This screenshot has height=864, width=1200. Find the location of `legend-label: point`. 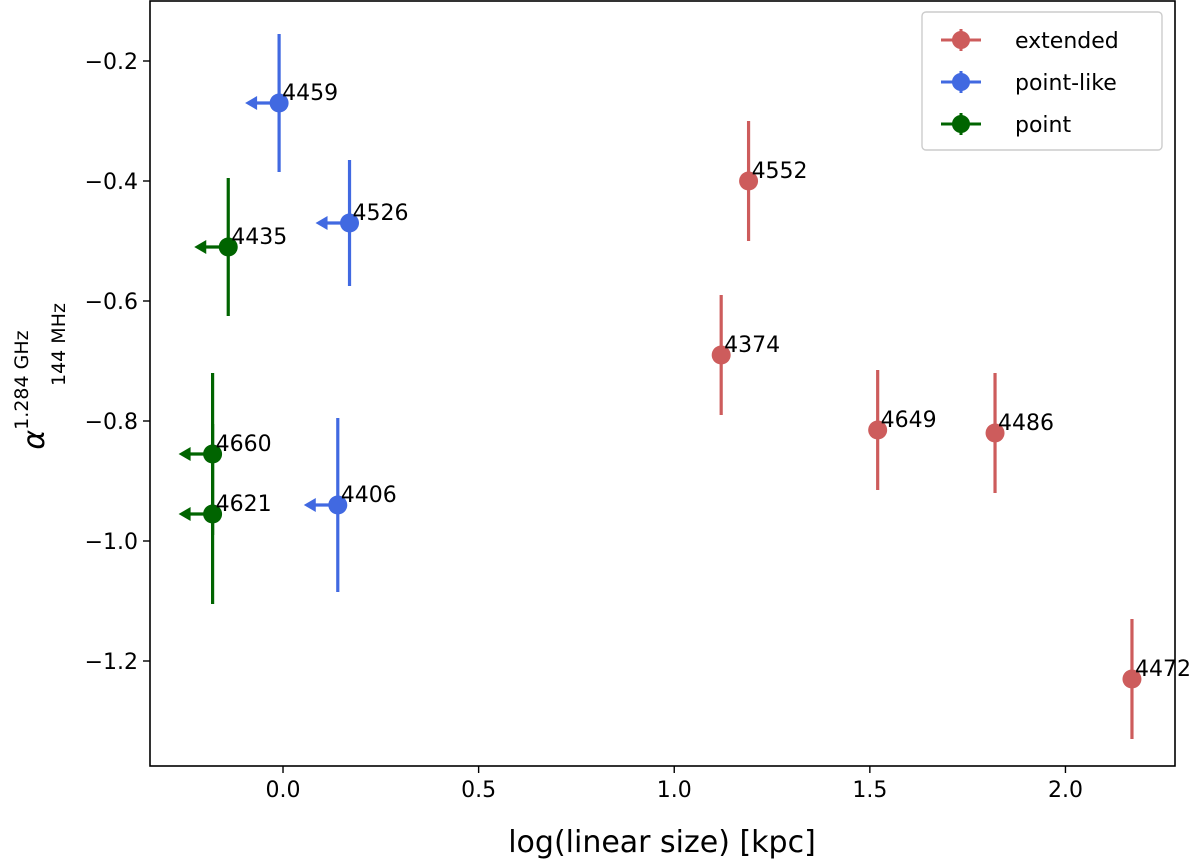

legend-label: point is located at coordinates (1043, 125).